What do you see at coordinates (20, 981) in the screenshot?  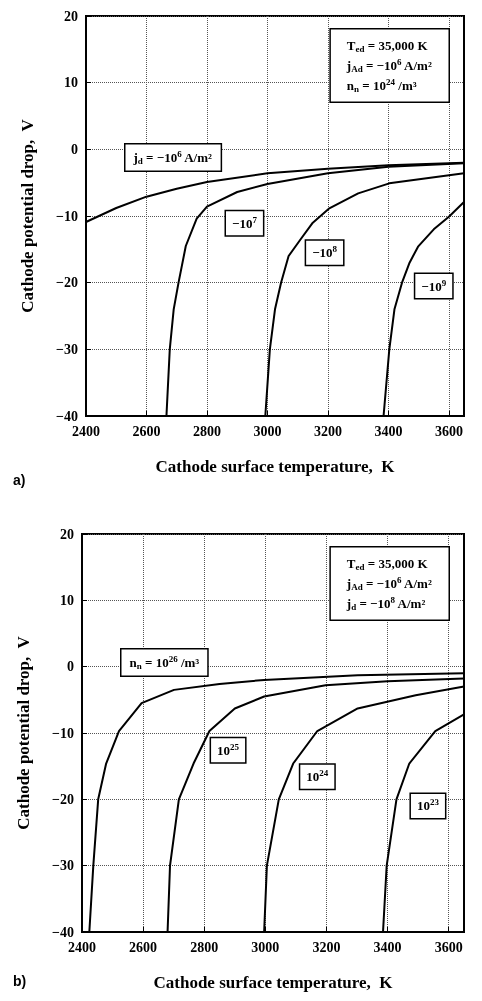 I see `text: b)` at bounding box center [20, 981].